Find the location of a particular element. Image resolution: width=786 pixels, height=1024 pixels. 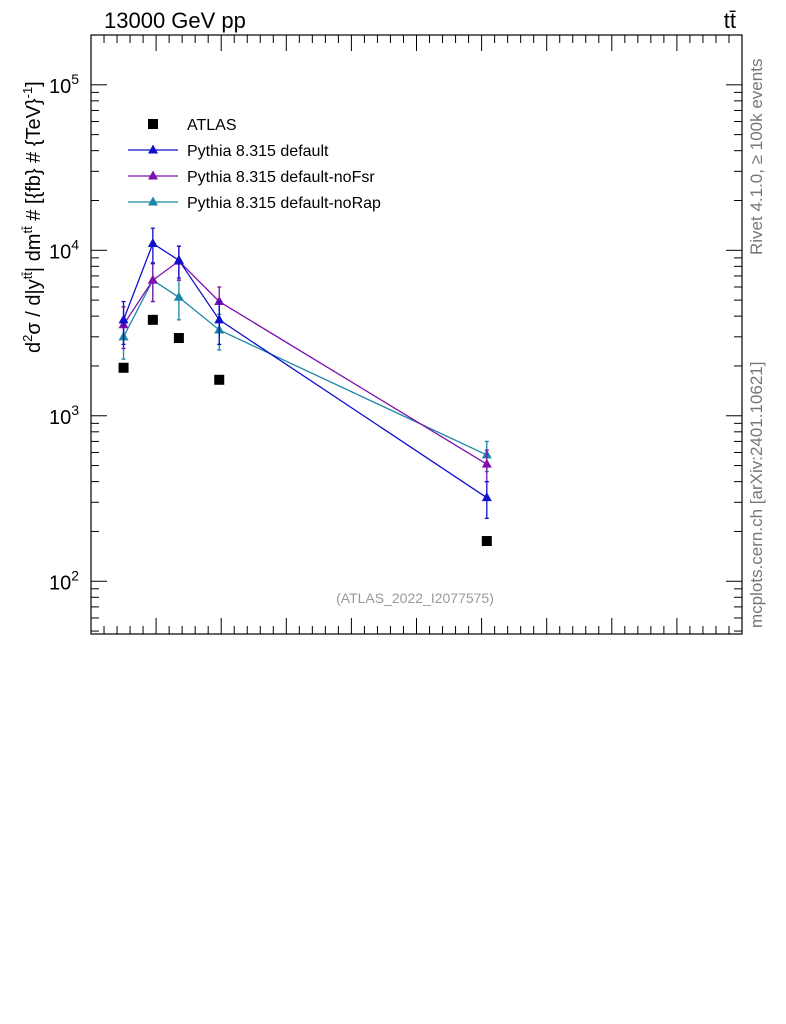

side-label-rivet: Rivet 4.1.0, ≥ 100k events is located at coordinates (756, 157).